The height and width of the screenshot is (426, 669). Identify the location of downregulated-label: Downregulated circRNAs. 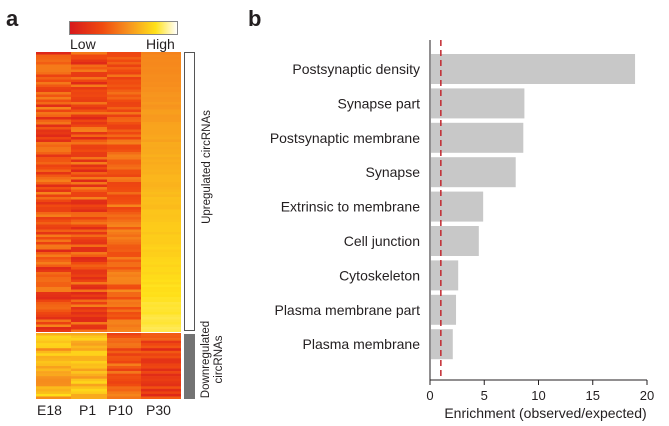
(213, 359).